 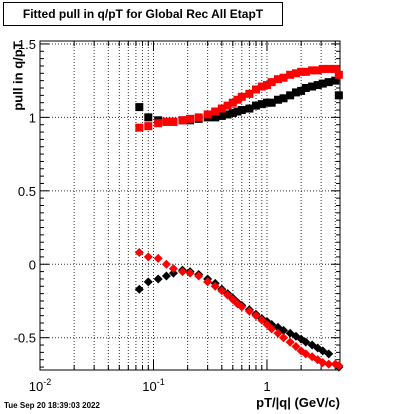 What do you see at coordinates (18, 76) in the screenshot?
I see `y-axis-label: pull in q/pT` at bounding box center [18, 76].